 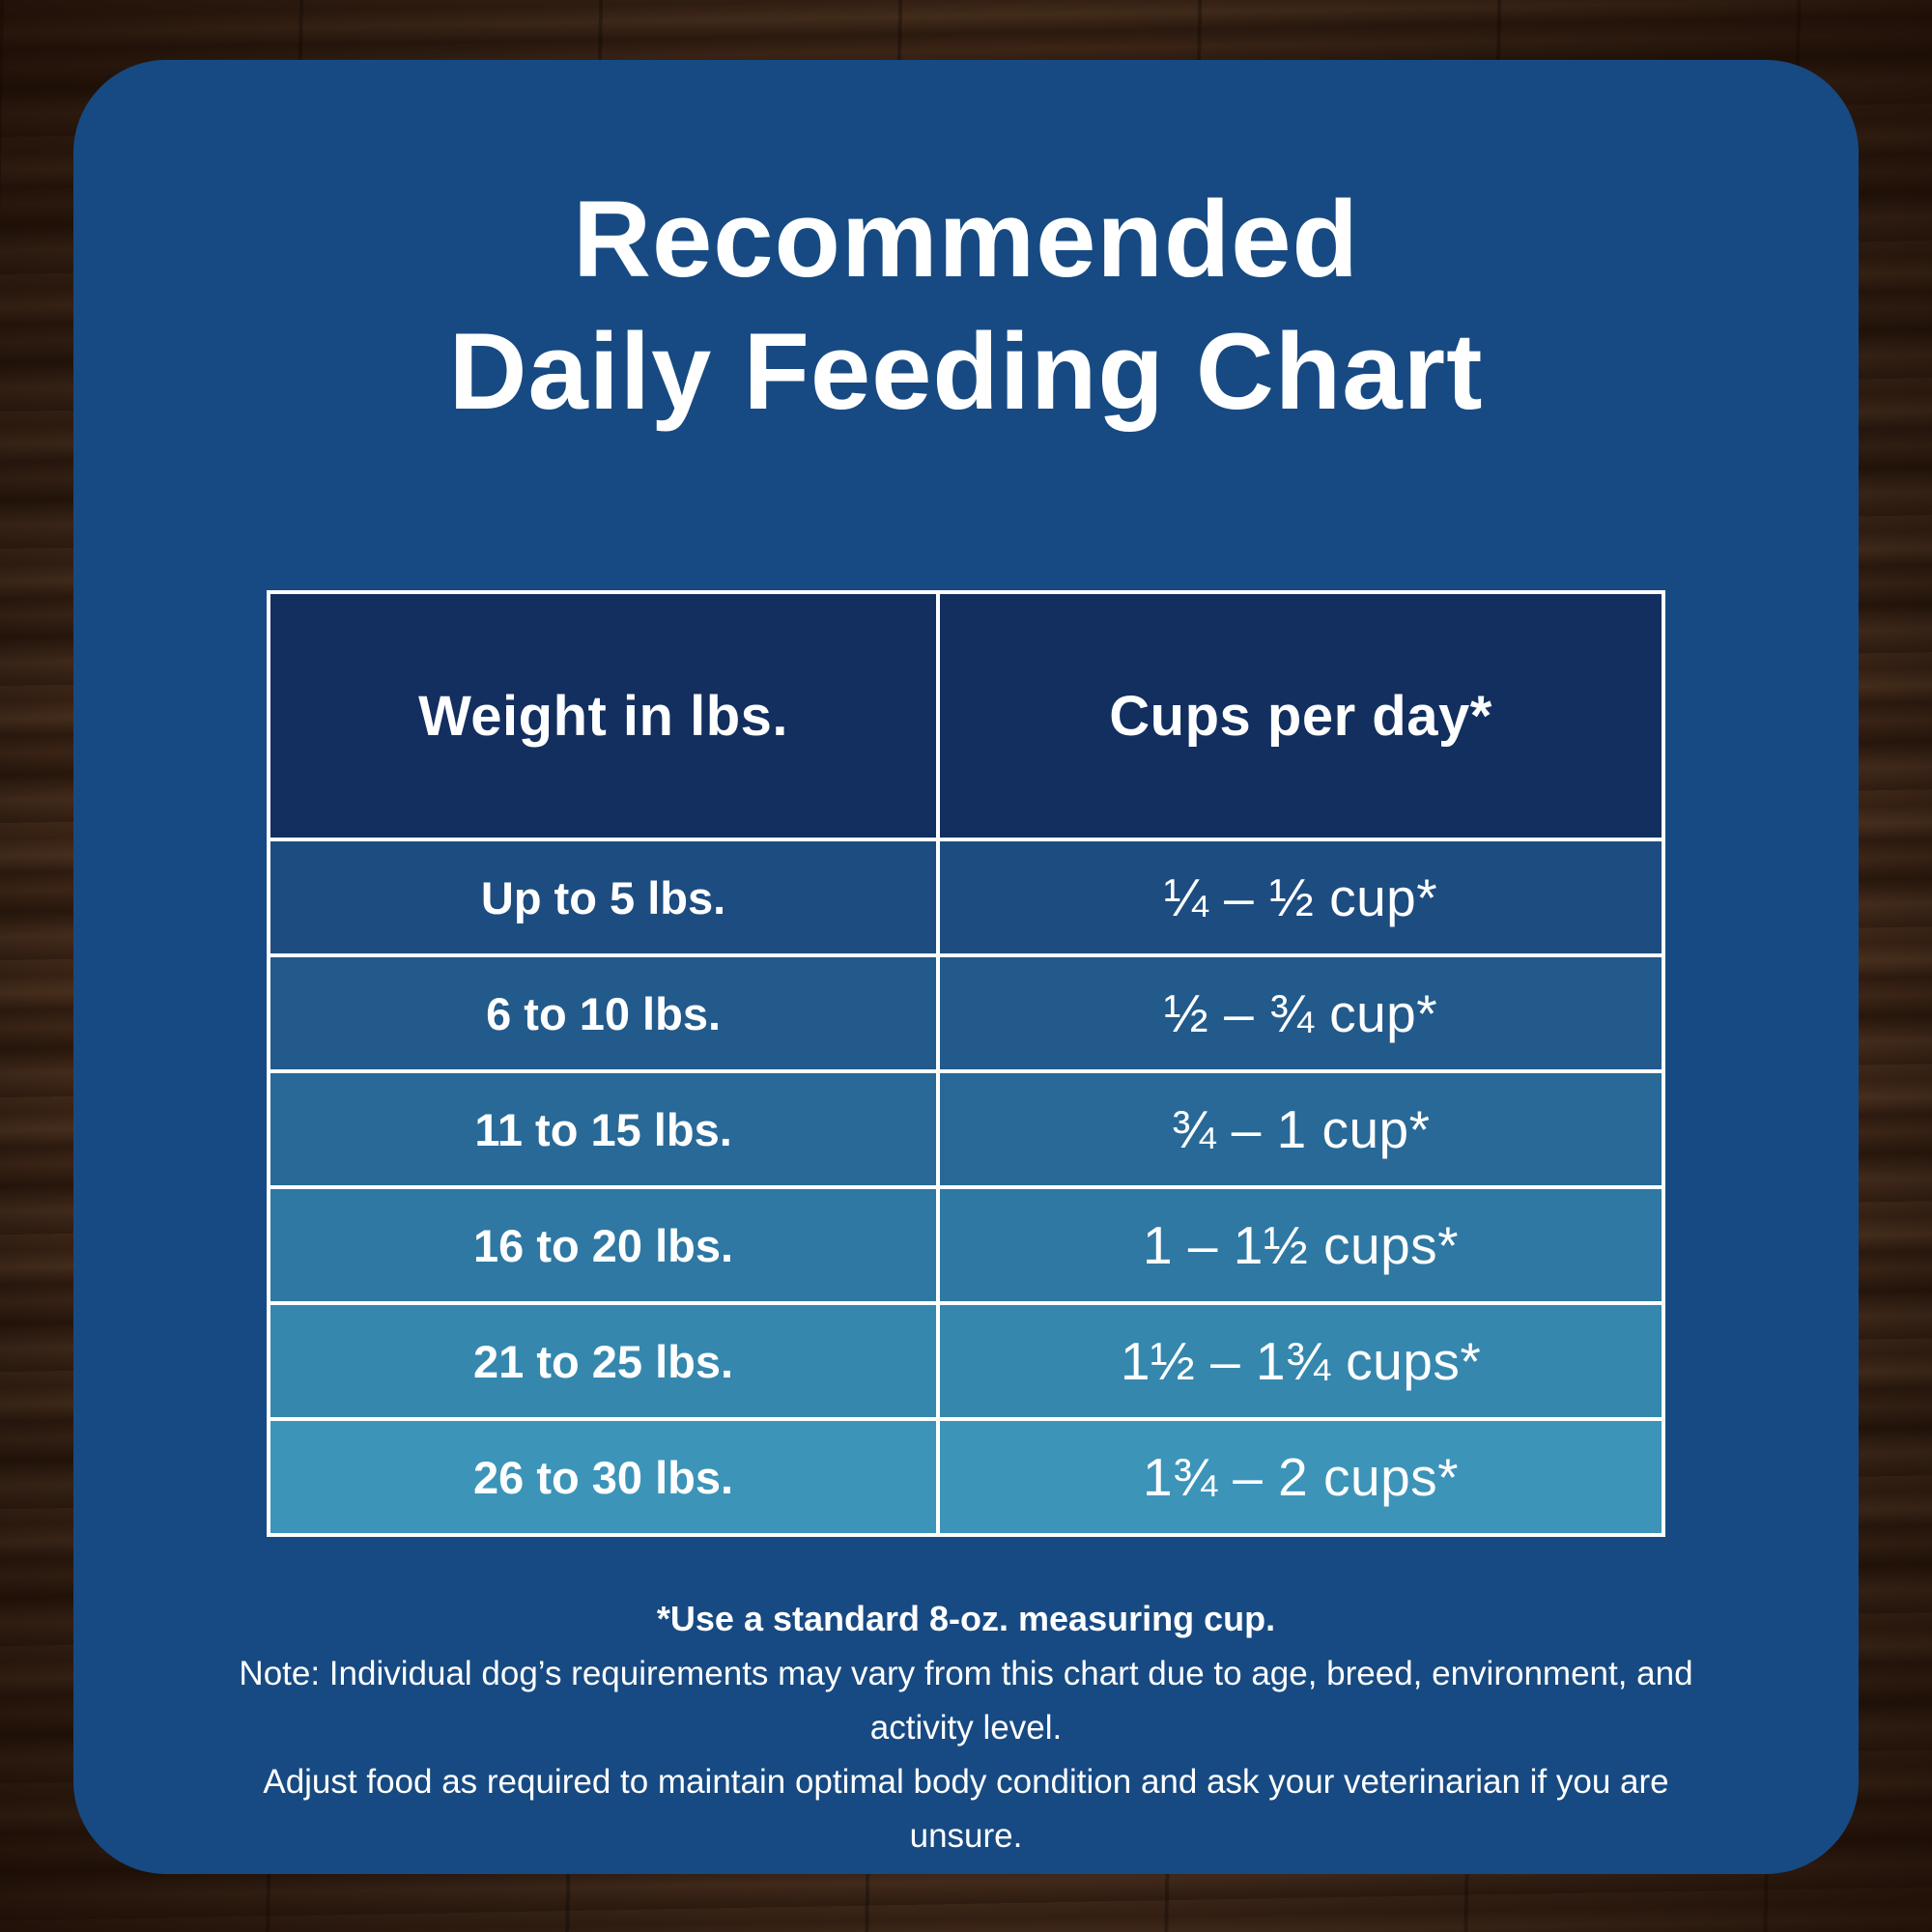 I want to click on table-row: 11 to 15 lbs. ¾ – 1 cup*, so click(x=965, y=1129).